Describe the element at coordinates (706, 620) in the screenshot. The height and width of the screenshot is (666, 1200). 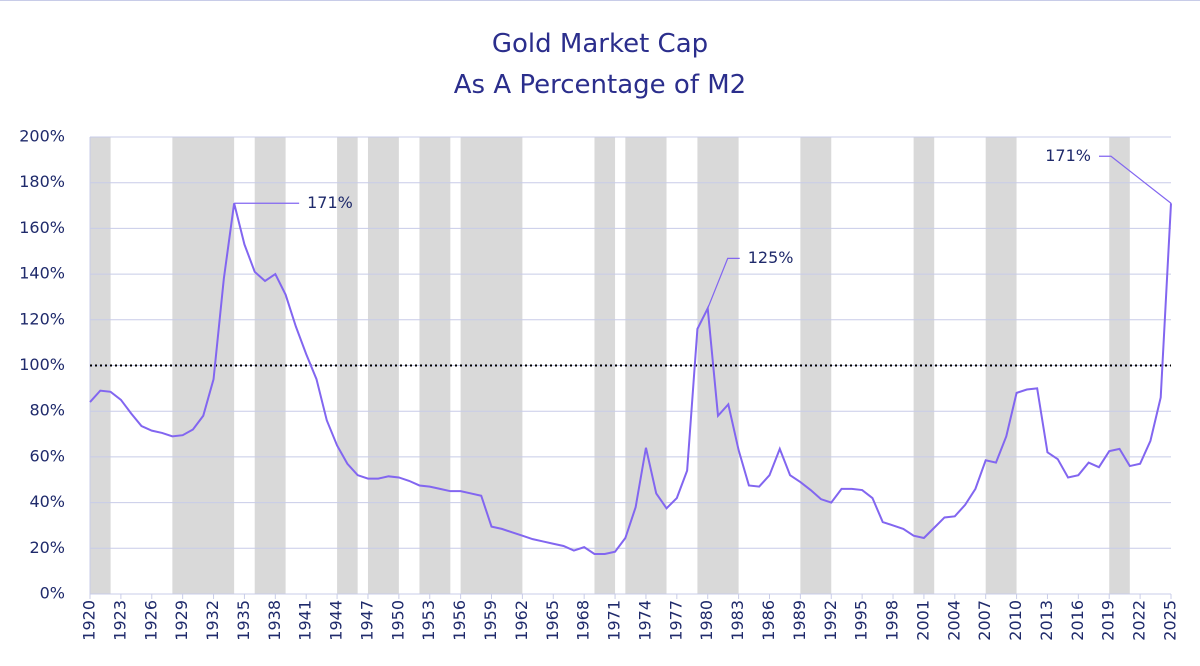
I see `x-tick-label: 1980` at that location.